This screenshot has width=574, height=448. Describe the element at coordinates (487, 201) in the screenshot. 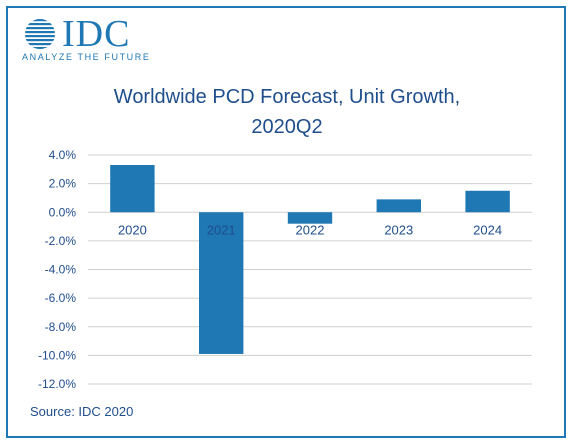

I see `bar-2024` at that location.